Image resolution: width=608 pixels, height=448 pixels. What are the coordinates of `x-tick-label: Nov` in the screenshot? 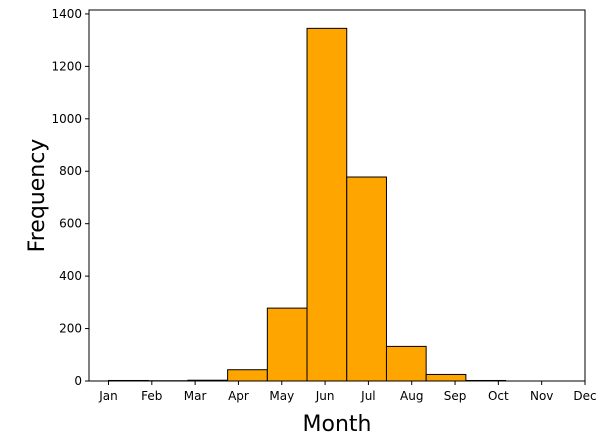 It's located at (541, 396).